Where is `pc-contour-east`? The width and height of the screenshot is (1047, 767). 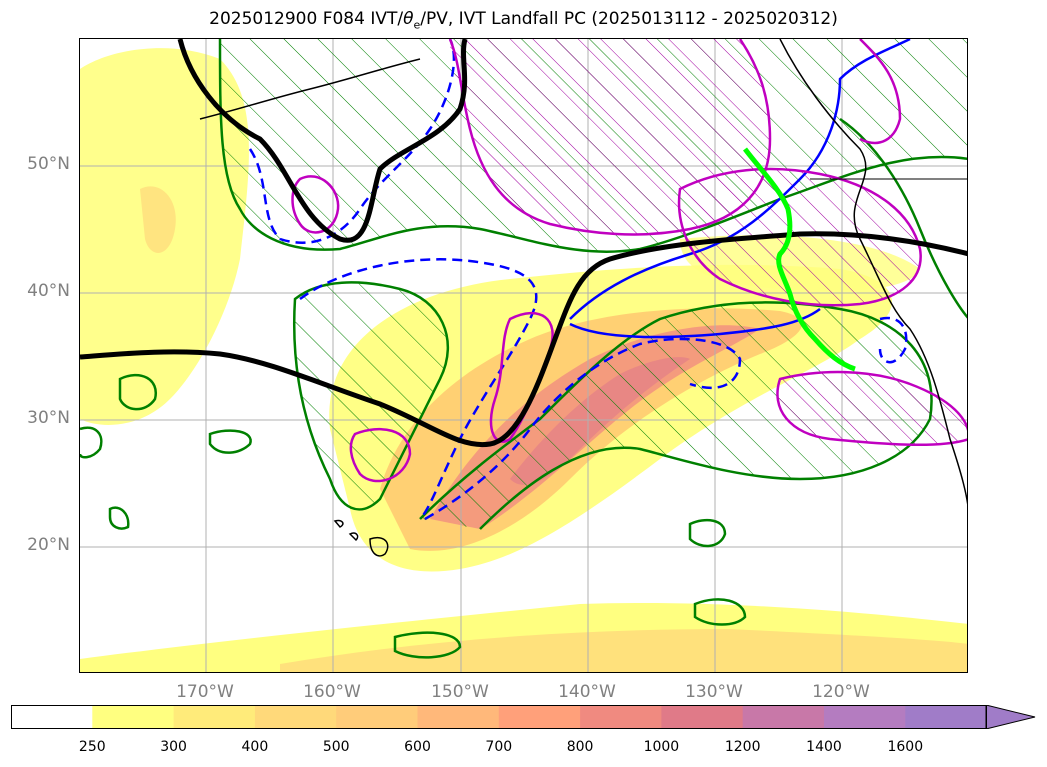 pc-contour-east is located at coordinates (799, 237).